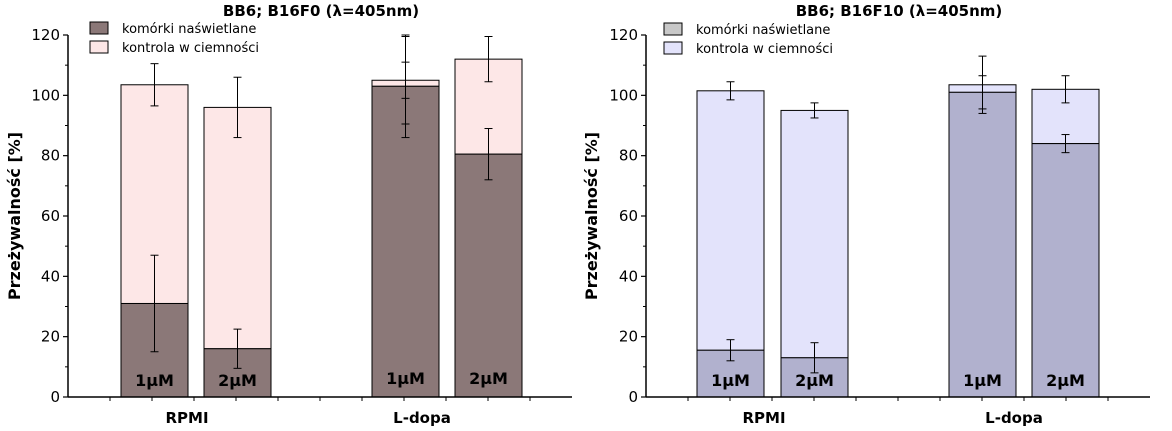 Image resolution: width=1172 pixels, height=431 pixels. Describe the element at coordinates (405, 80) in the screenshot. I see `error-bar-extra` at that location.